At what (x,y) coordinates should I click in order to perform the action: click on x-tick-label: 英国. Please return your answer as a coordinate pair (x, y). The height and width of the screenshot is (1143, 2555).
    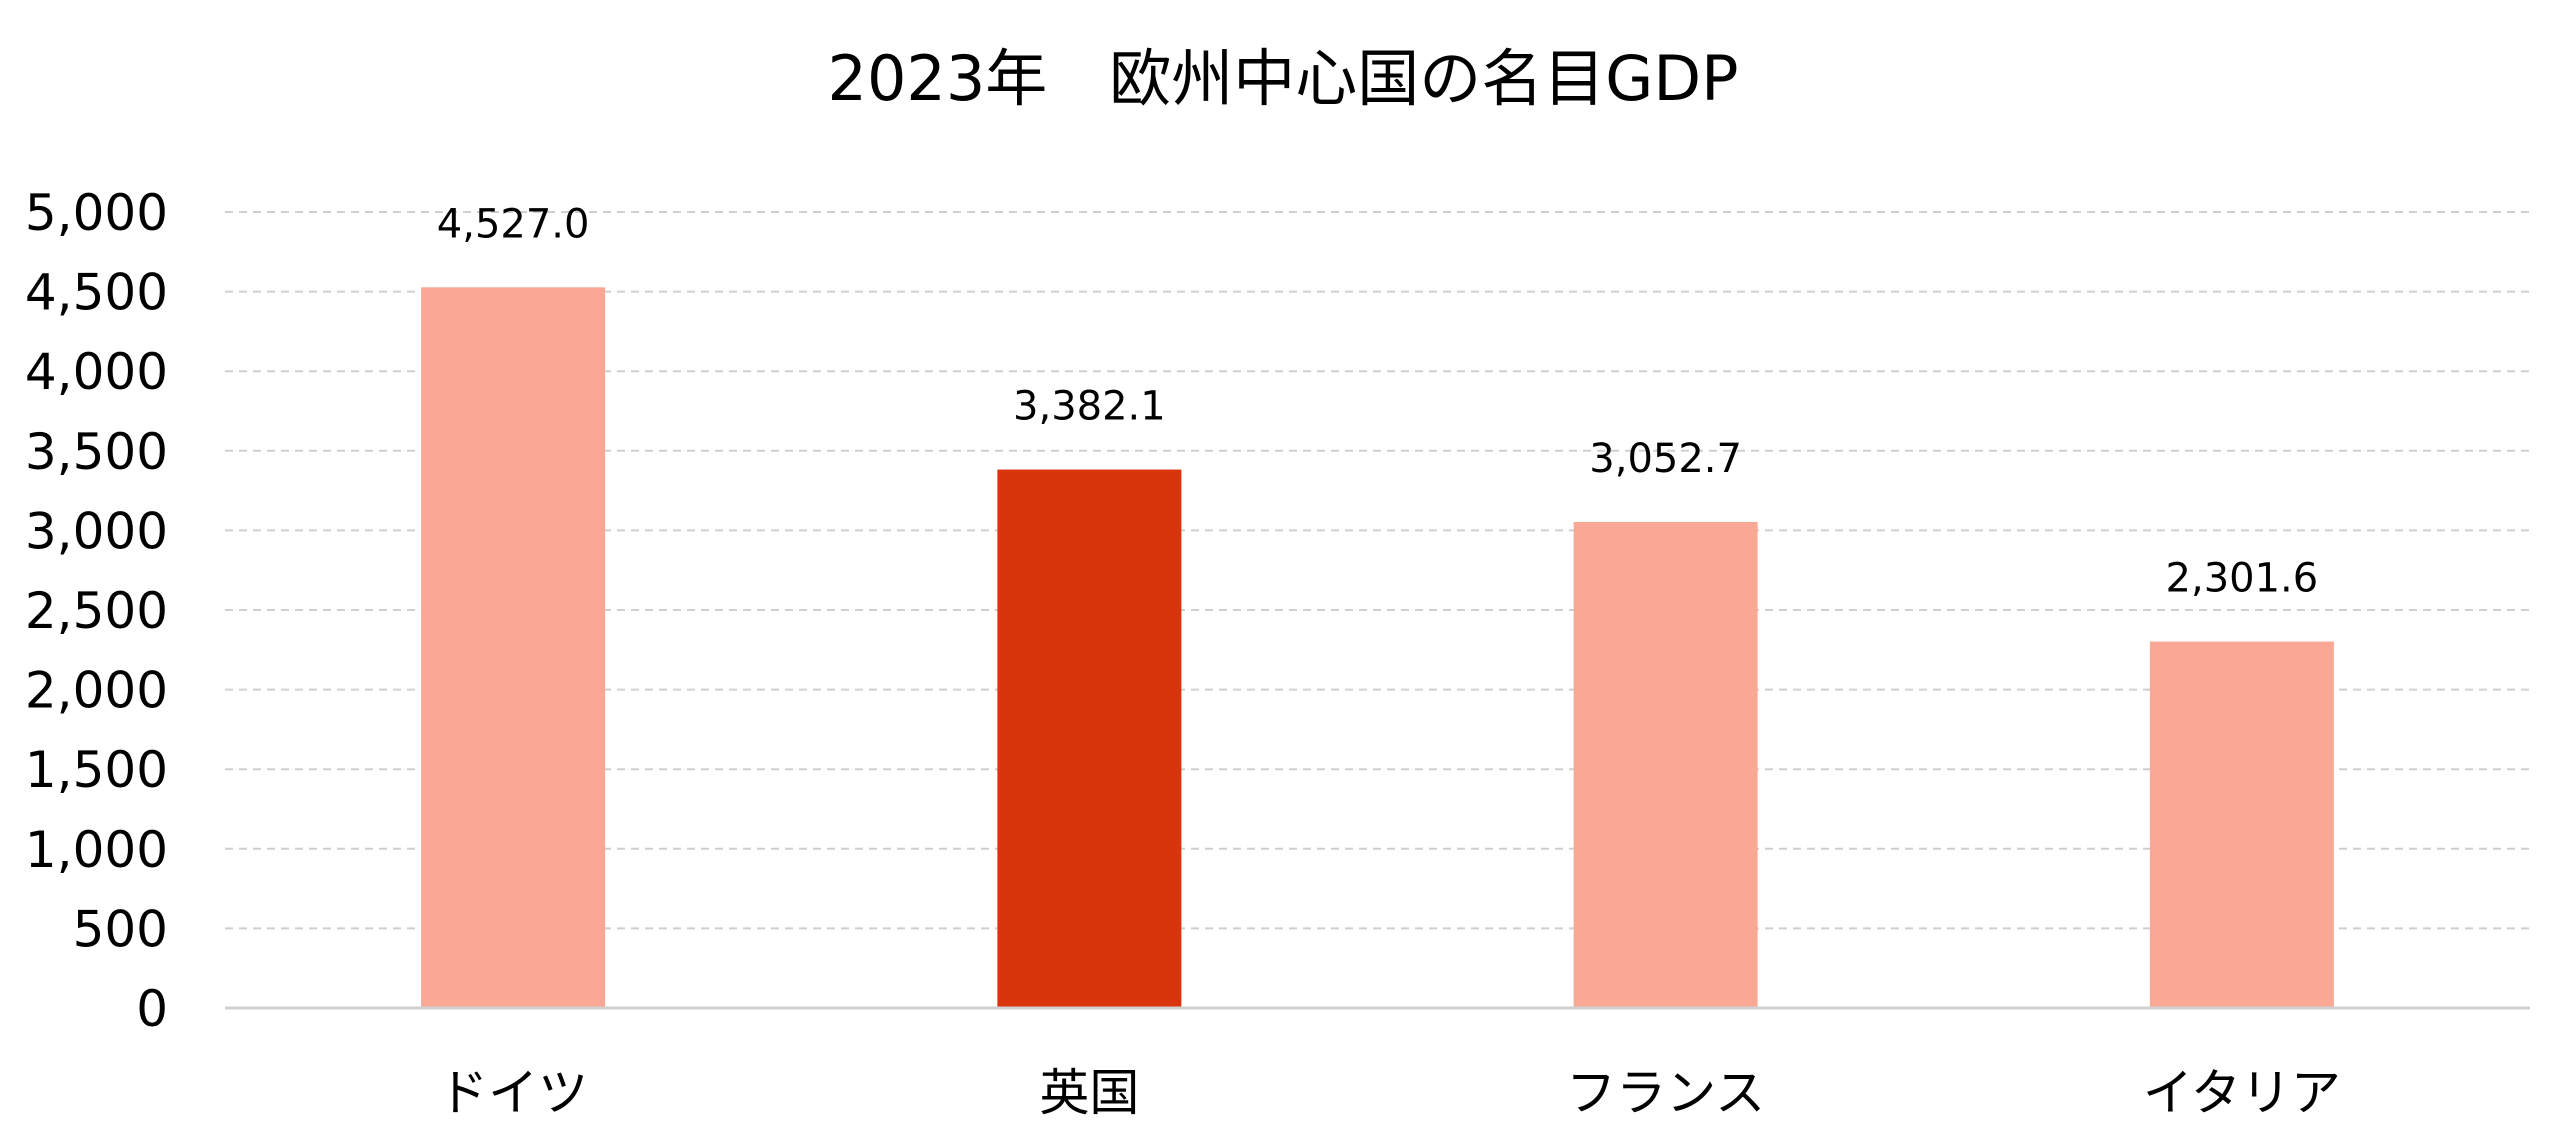
    Looking at the image, I should click on (1089, 1093).